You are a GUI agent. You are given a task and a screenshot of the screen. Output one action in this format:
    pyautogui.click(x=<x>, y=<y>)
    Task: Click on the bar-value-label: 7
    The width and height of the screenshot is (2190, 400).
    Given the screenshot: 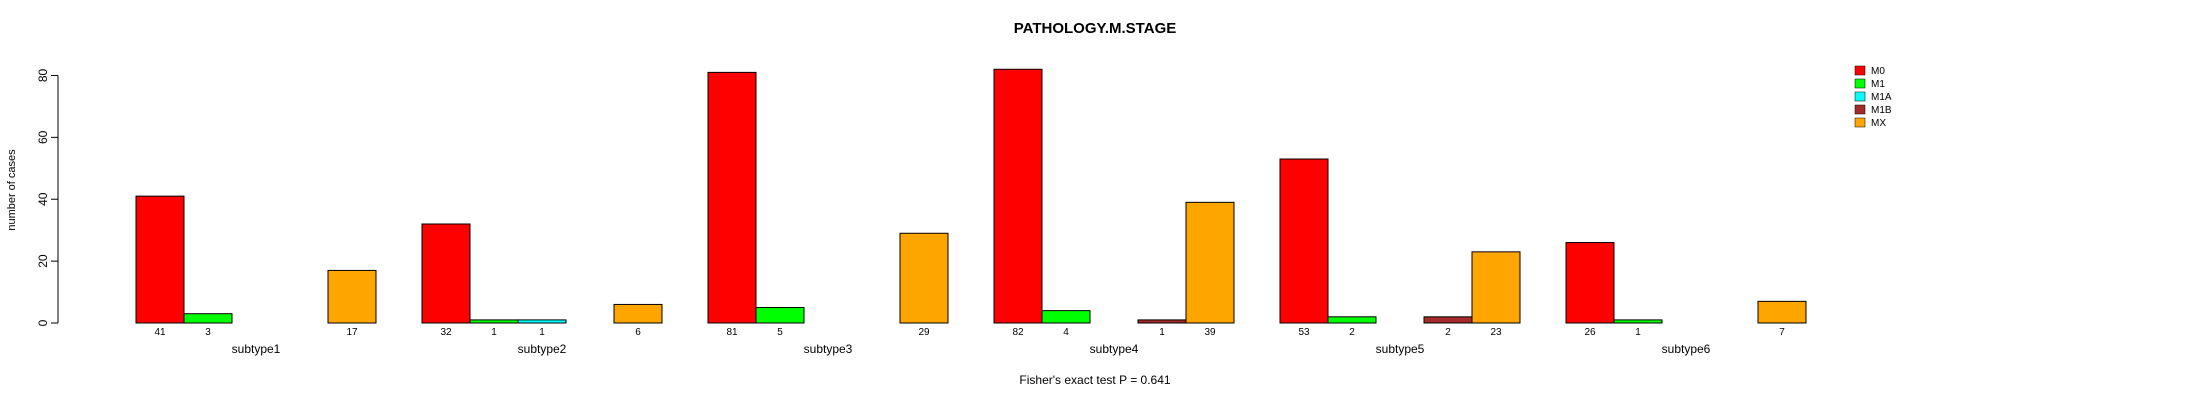 What is the action you would take?
    pyautogui.click(x=1782, y=332)
    